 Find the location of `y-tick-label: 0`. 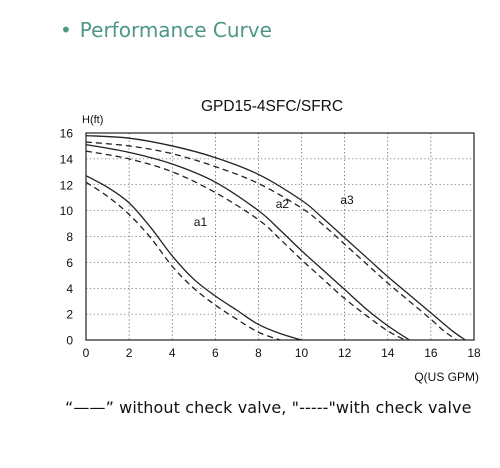

y-tick-label: 0 is located at coordinates (69, 341).